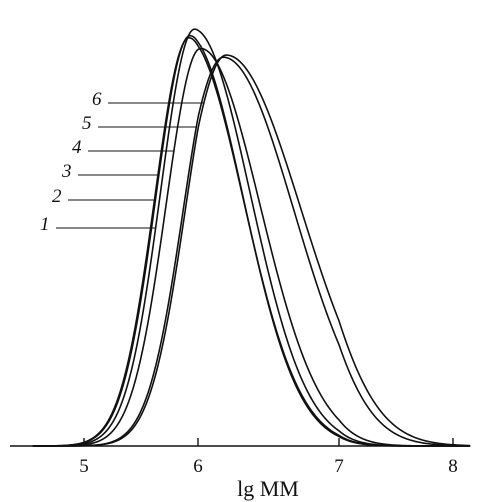 This screenshot has height=502, width=478. I want to click on curve-label-3: 3, so click(66, 171).